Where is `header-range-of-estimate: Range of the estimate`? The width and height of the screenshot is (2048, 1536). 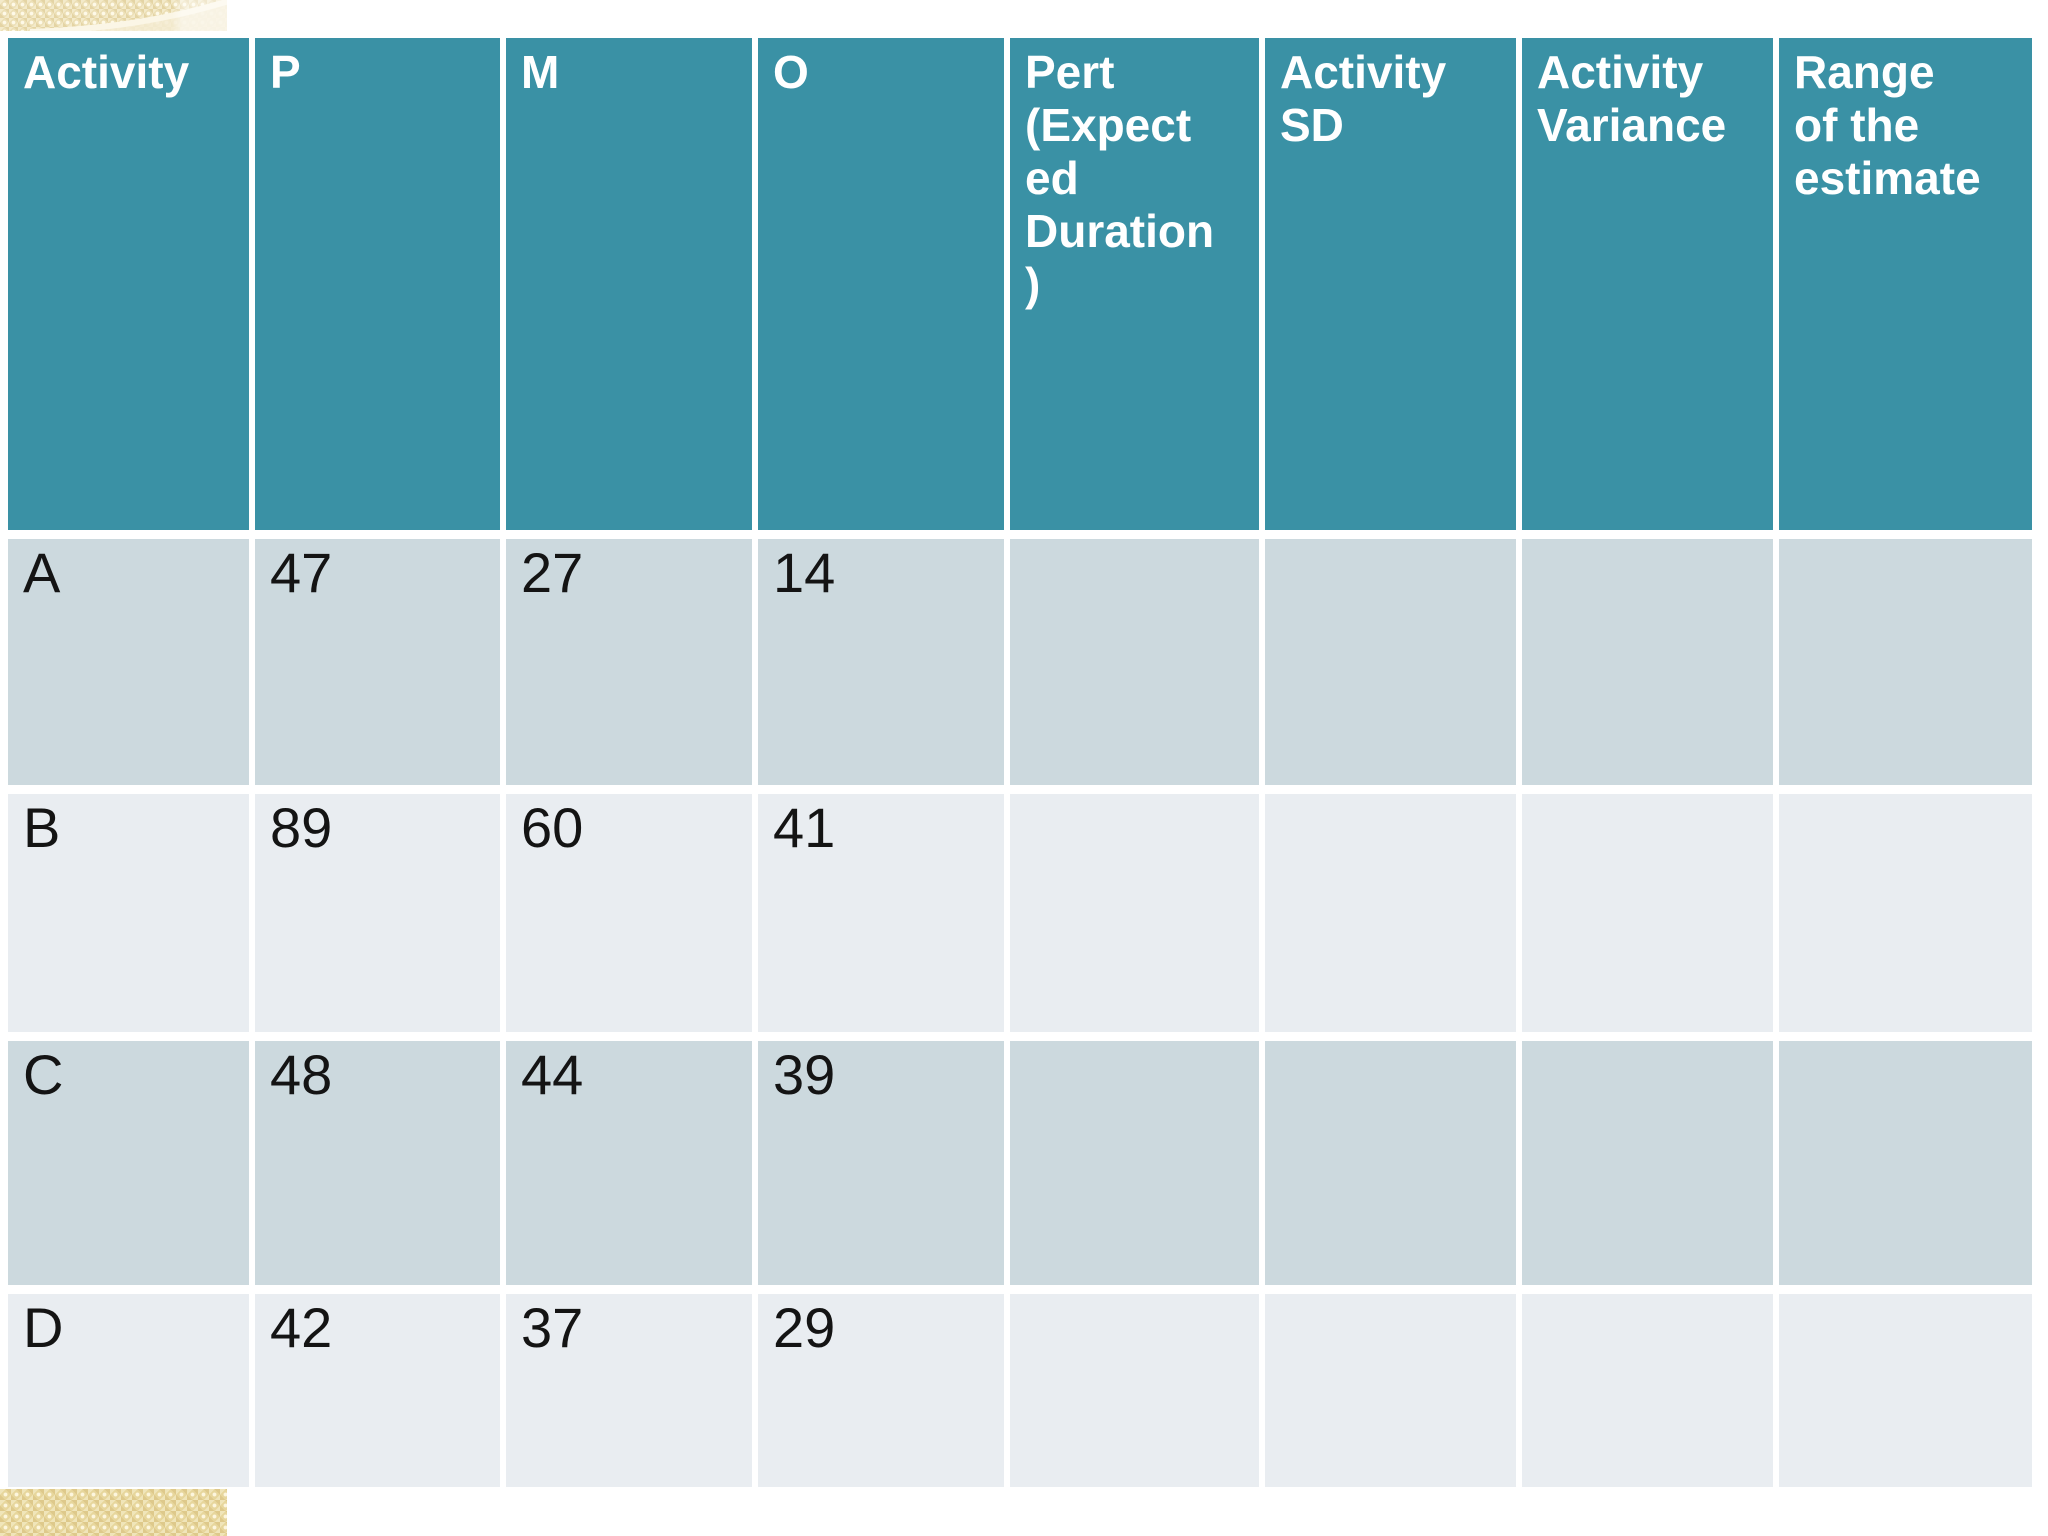
header-range-of-estimate: Range of the estimate is located at coordinates (1905, 284).